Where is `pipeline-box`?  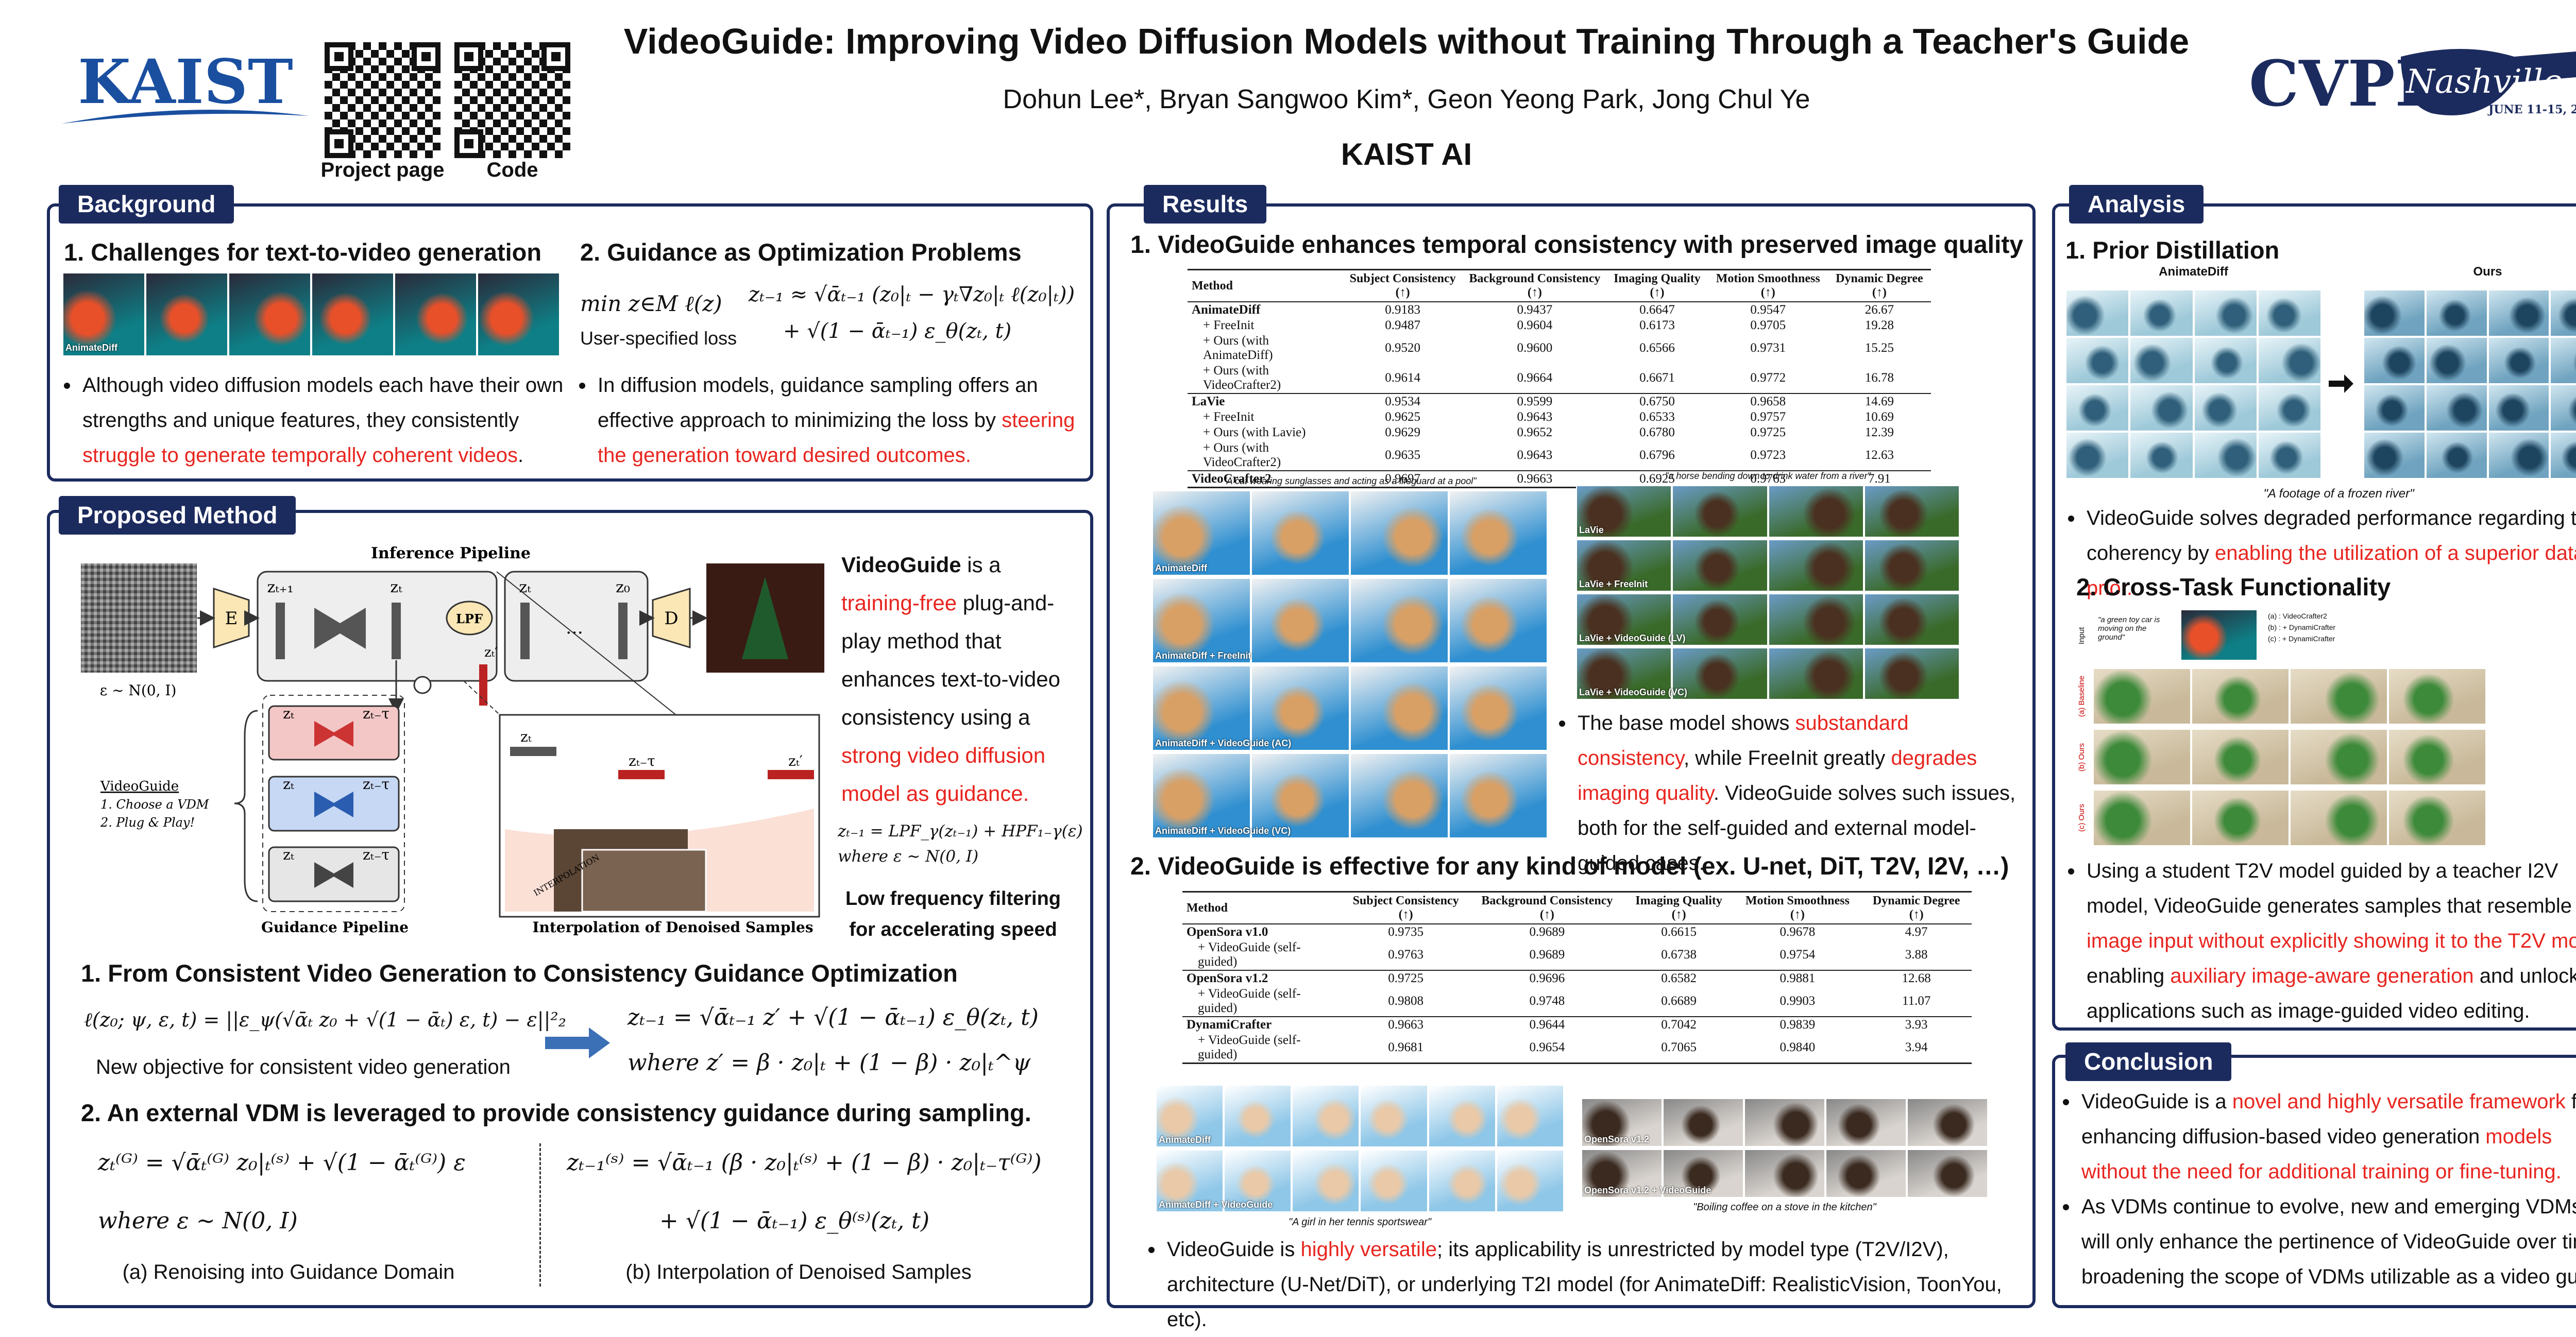
pipeline-box is located at coordinates (576, 626).